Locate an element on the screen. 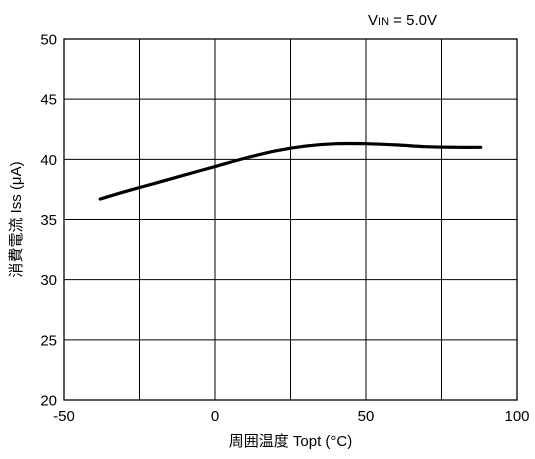 This screenshot has width=535, height=459. y-tick-labels: 20 25 30 35 40 45 50 is located at coordinates (48, 221).